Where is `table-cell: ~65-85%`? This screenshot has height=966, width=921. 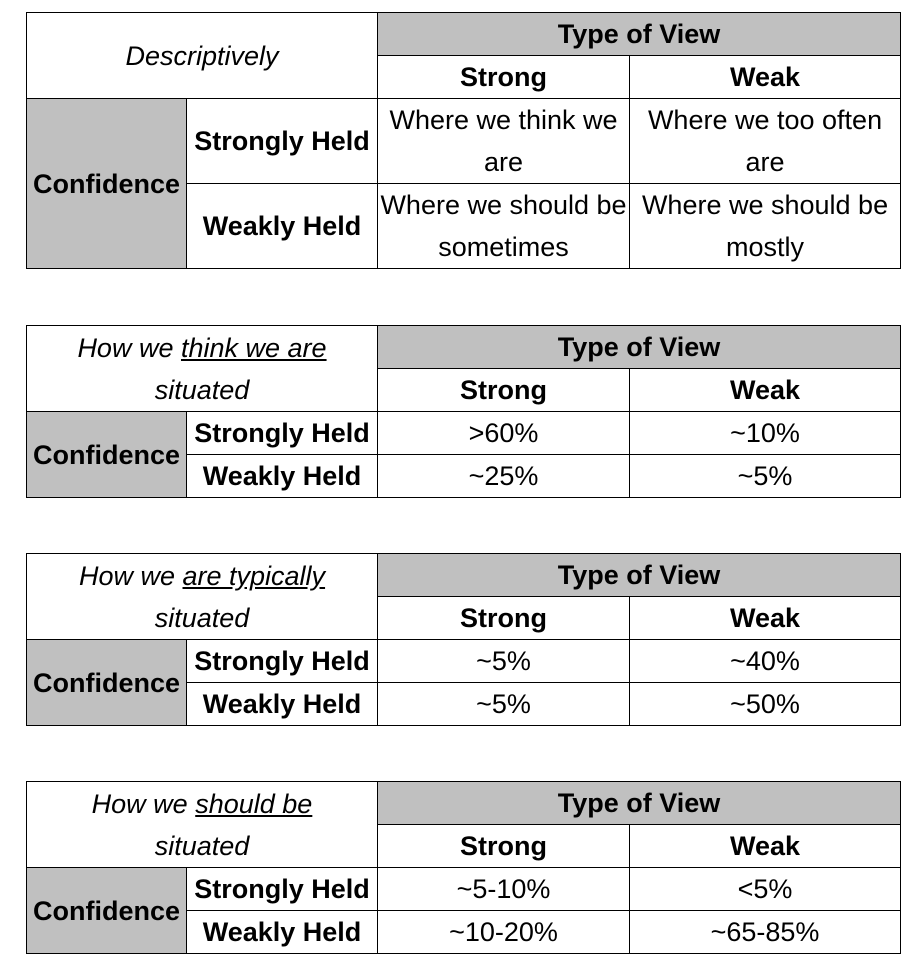
table-cell: ~65-85% is located at coordinates (765, 932).